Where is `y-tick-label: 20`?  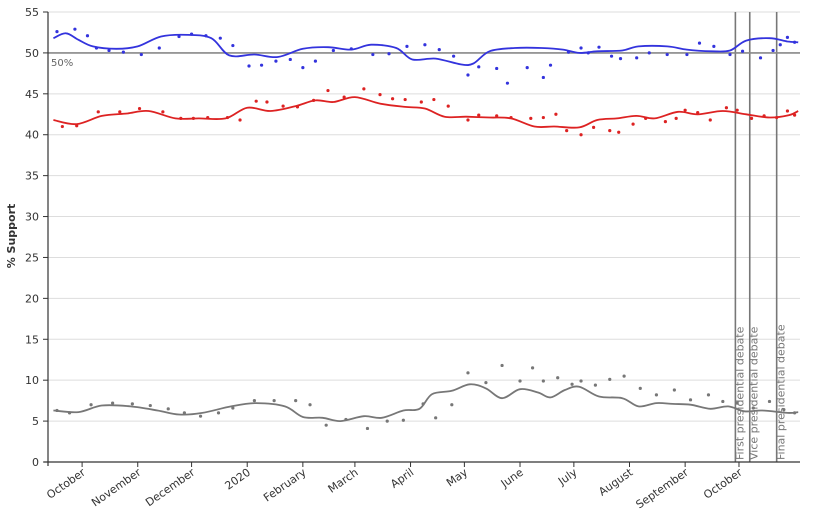 y-tick-label: 20 is located at coordinates (32, 298).